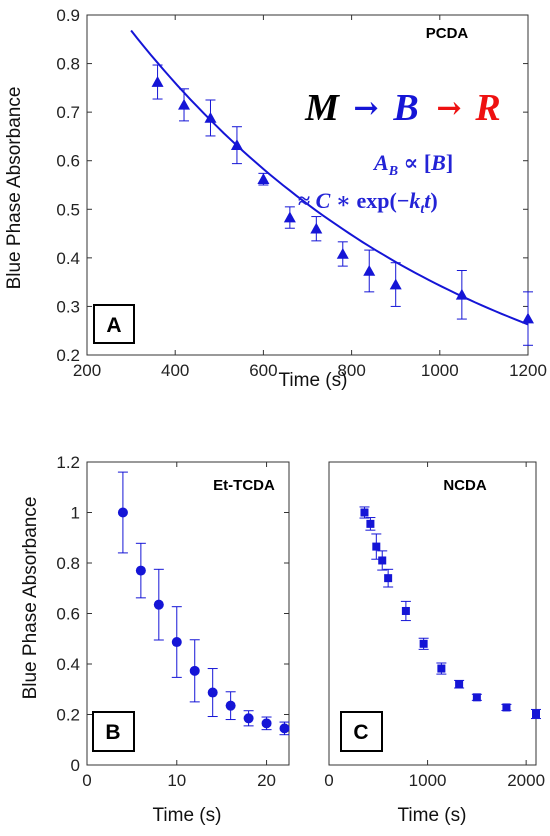 The image size is (550, 836). I want to click on panel-a-ytick-label: 0.8, so click(68, 64).